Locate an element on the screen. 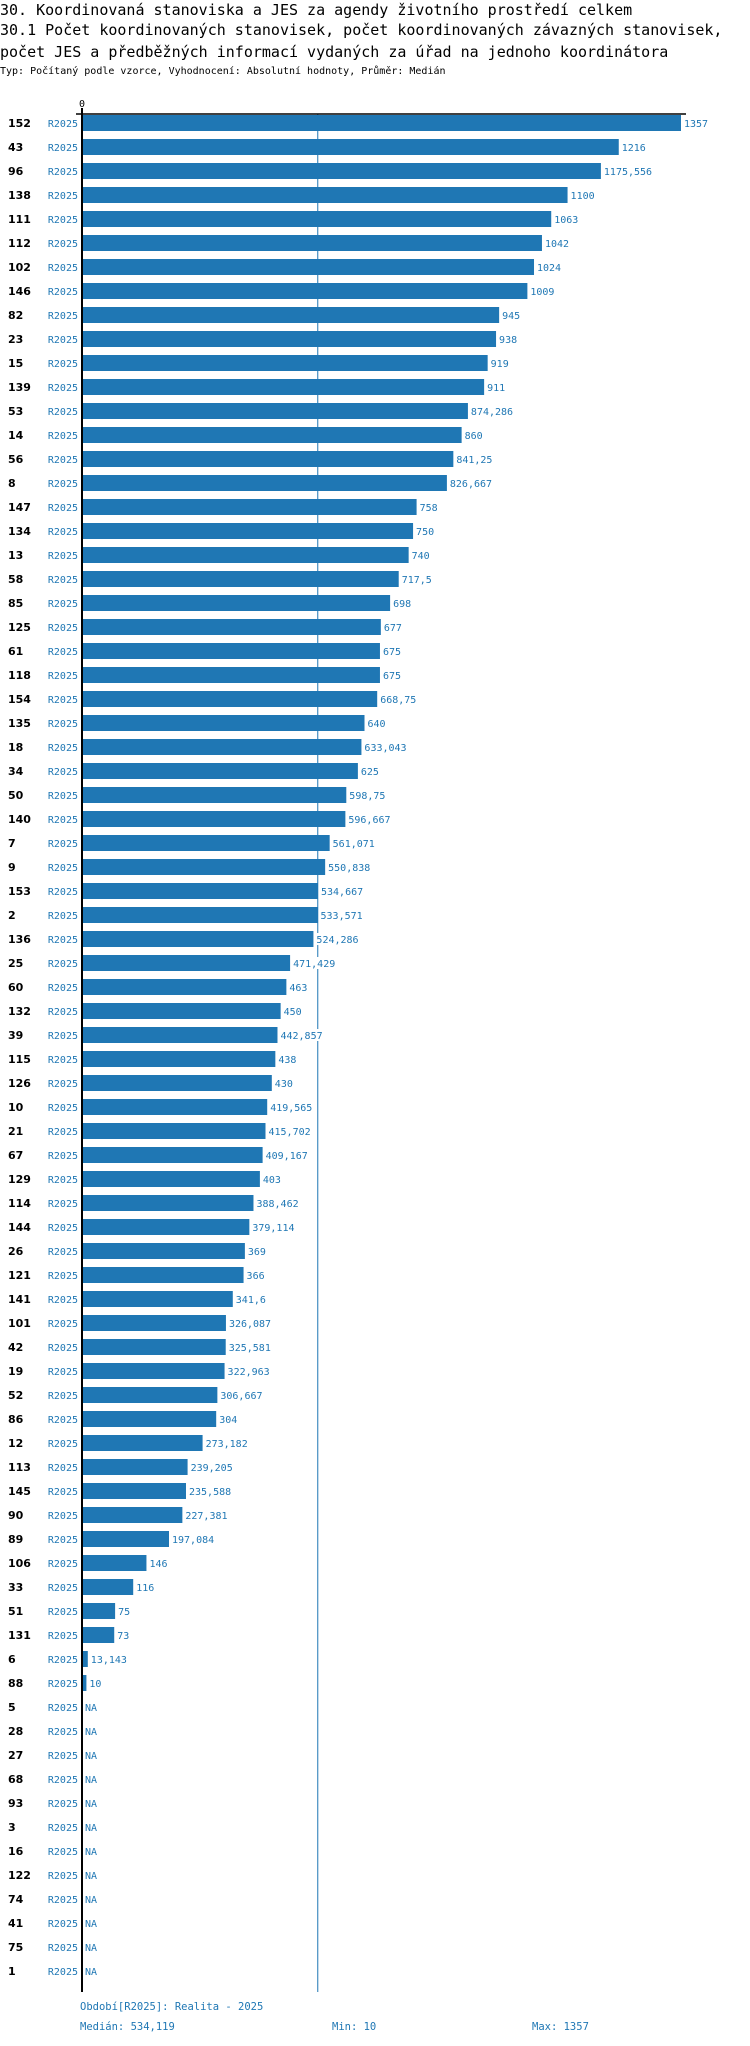 The image size is (750, 2046). value-label: 698 is located at coordinates (402, 604).